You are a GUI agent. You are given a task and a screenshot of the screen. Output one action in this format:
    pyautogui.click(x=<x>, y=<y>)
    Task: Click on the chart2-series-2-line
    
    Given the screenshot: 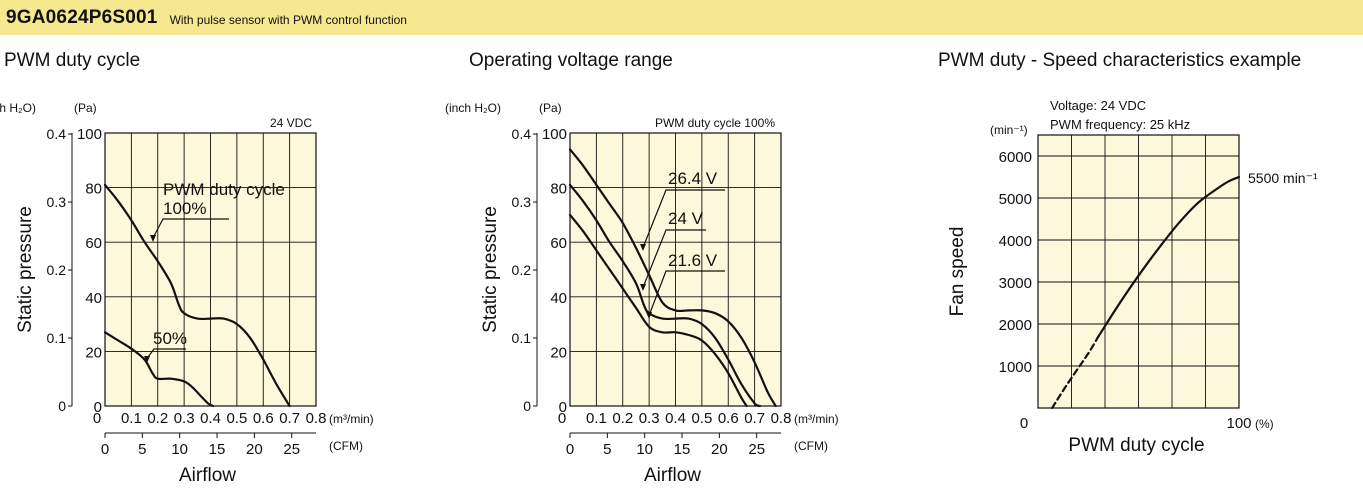 What is the action you would take?
    pyautogui.click(x=664, y=295)
    